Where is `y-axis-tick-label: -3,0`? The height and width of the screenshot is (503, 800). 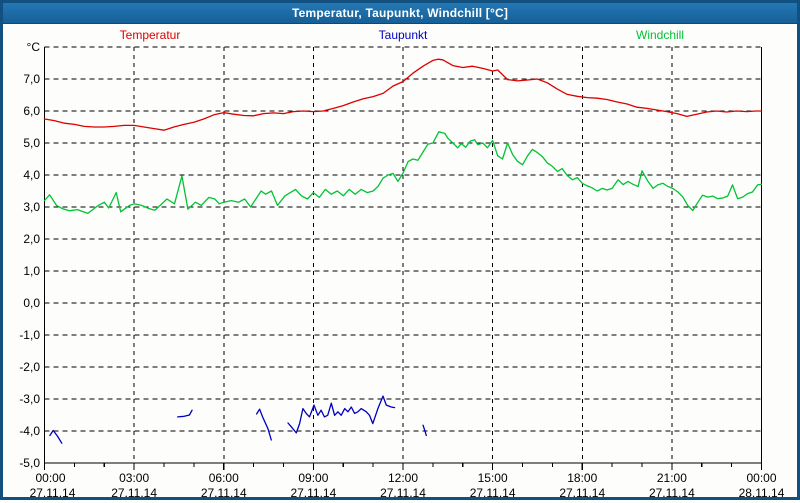 y-axis-tick-label: -3,0 is located at coordinates (29, 399).